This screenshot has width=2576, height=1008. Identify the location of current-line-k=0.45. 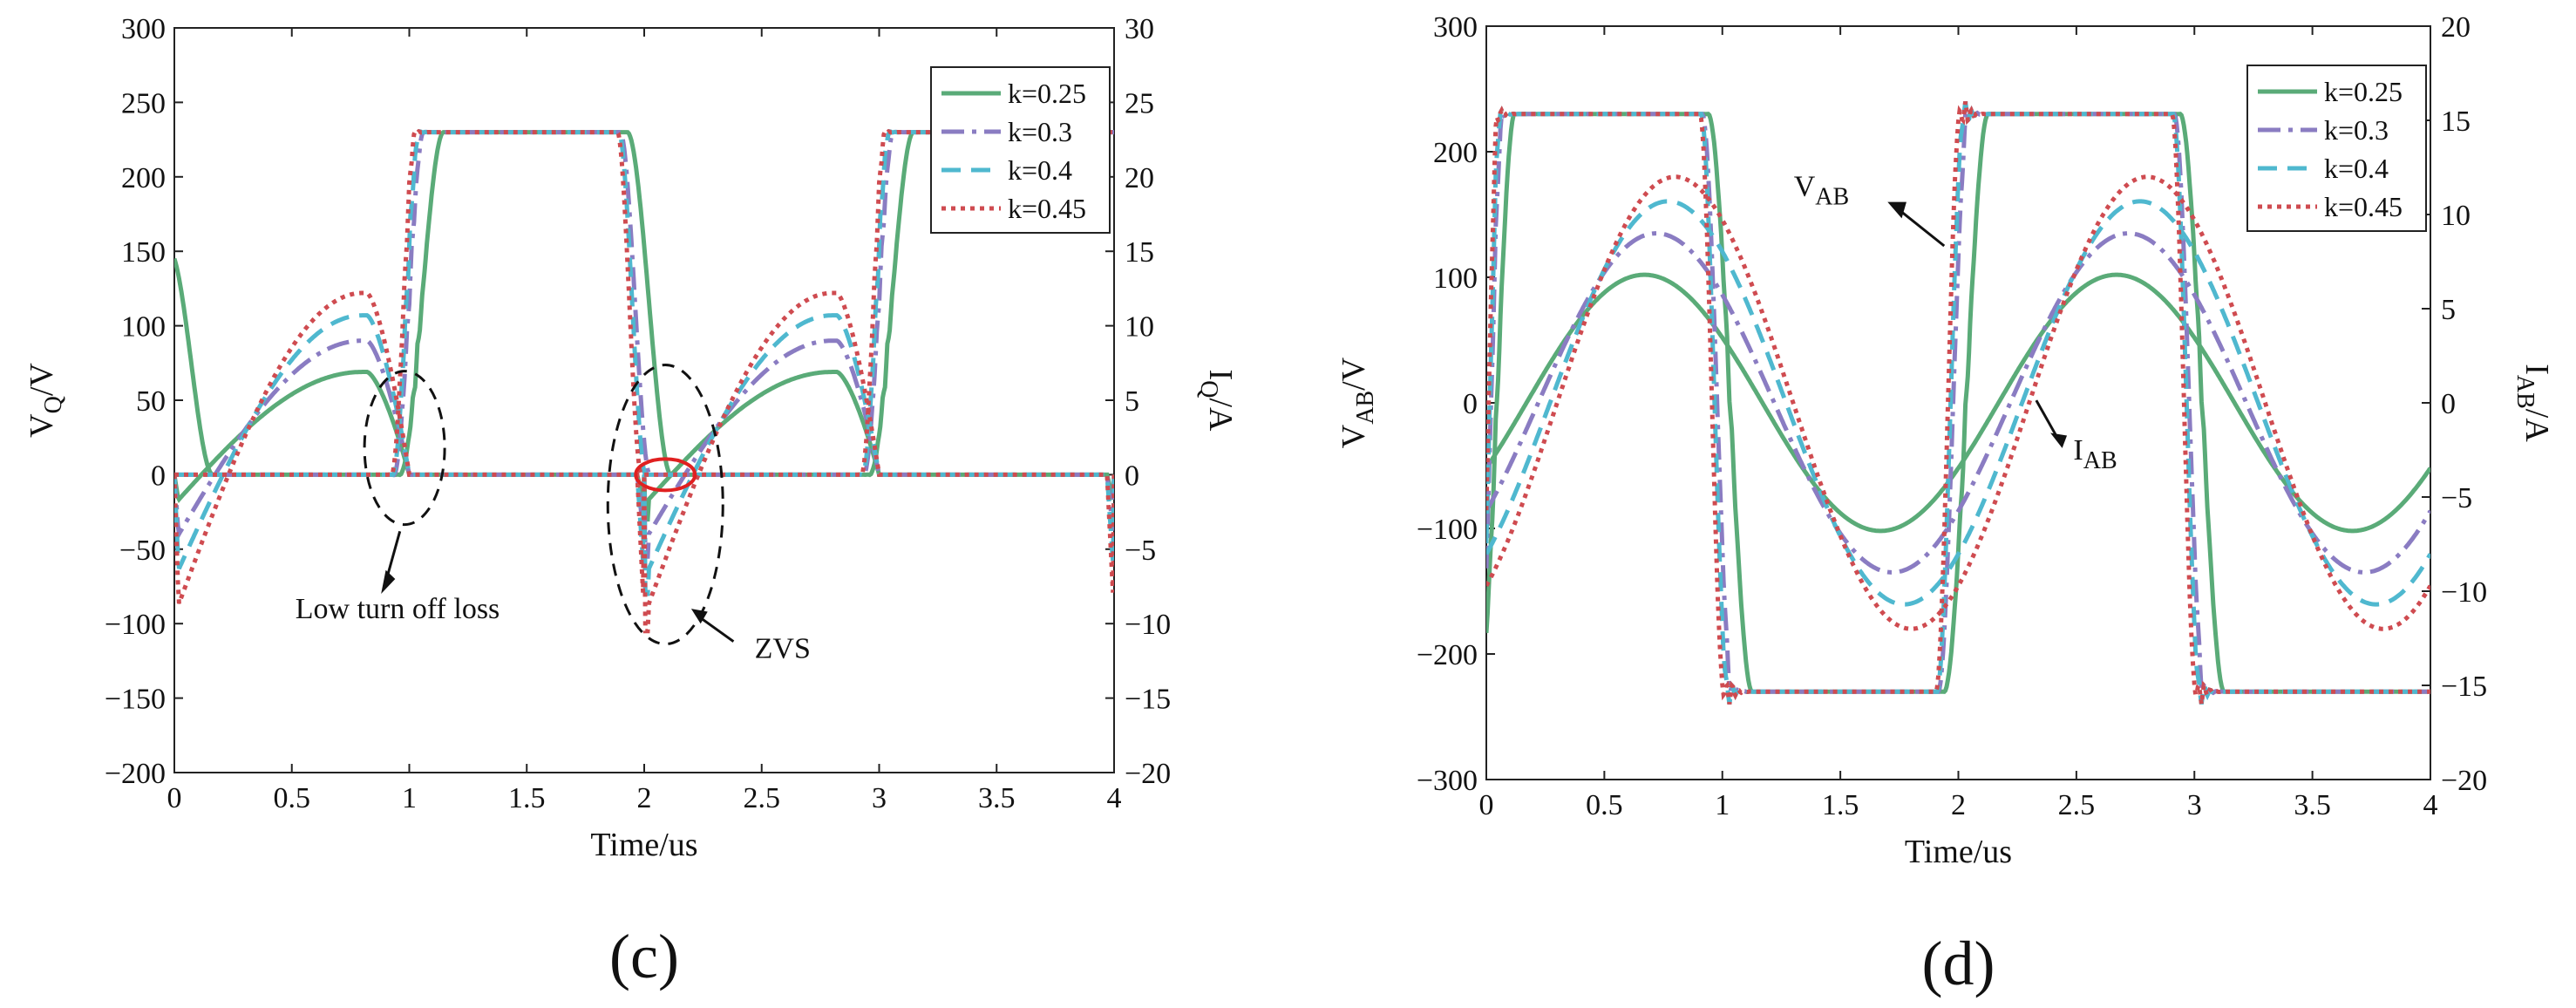
(644, 462).